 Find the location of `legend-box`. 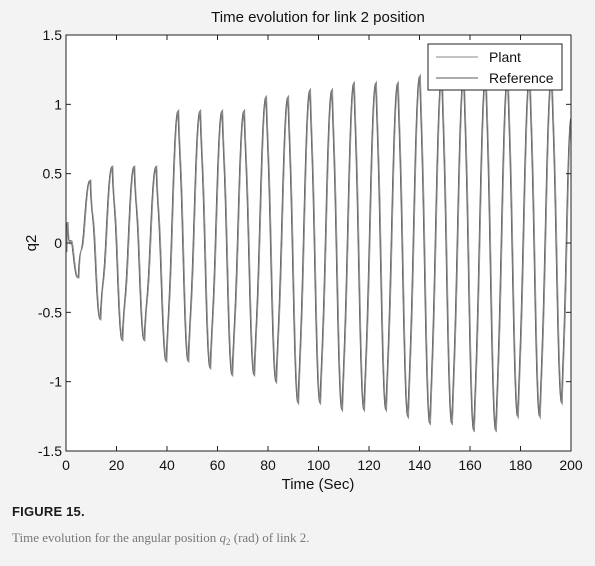

legend-box is located at coordinates (495, 67).